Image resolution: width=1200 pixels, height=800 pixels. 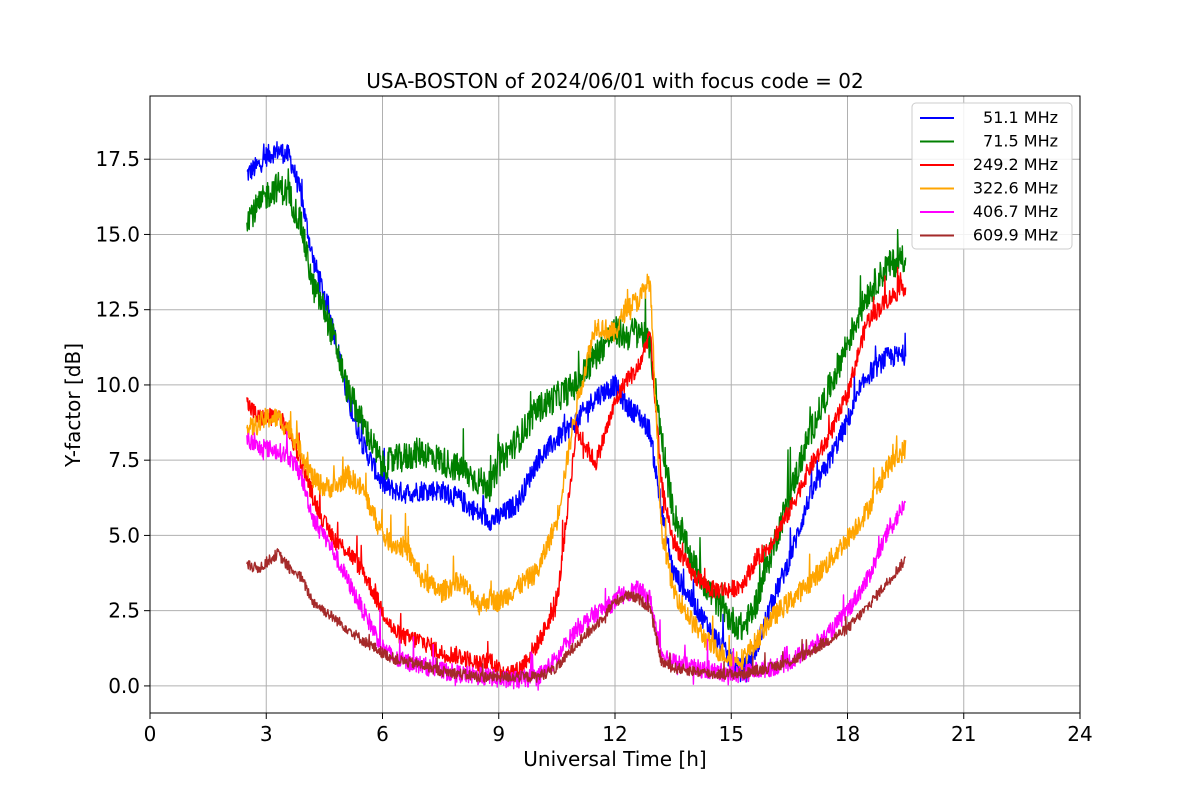 I want to click on x-tick-label: 0, so click(x=150, y=734).